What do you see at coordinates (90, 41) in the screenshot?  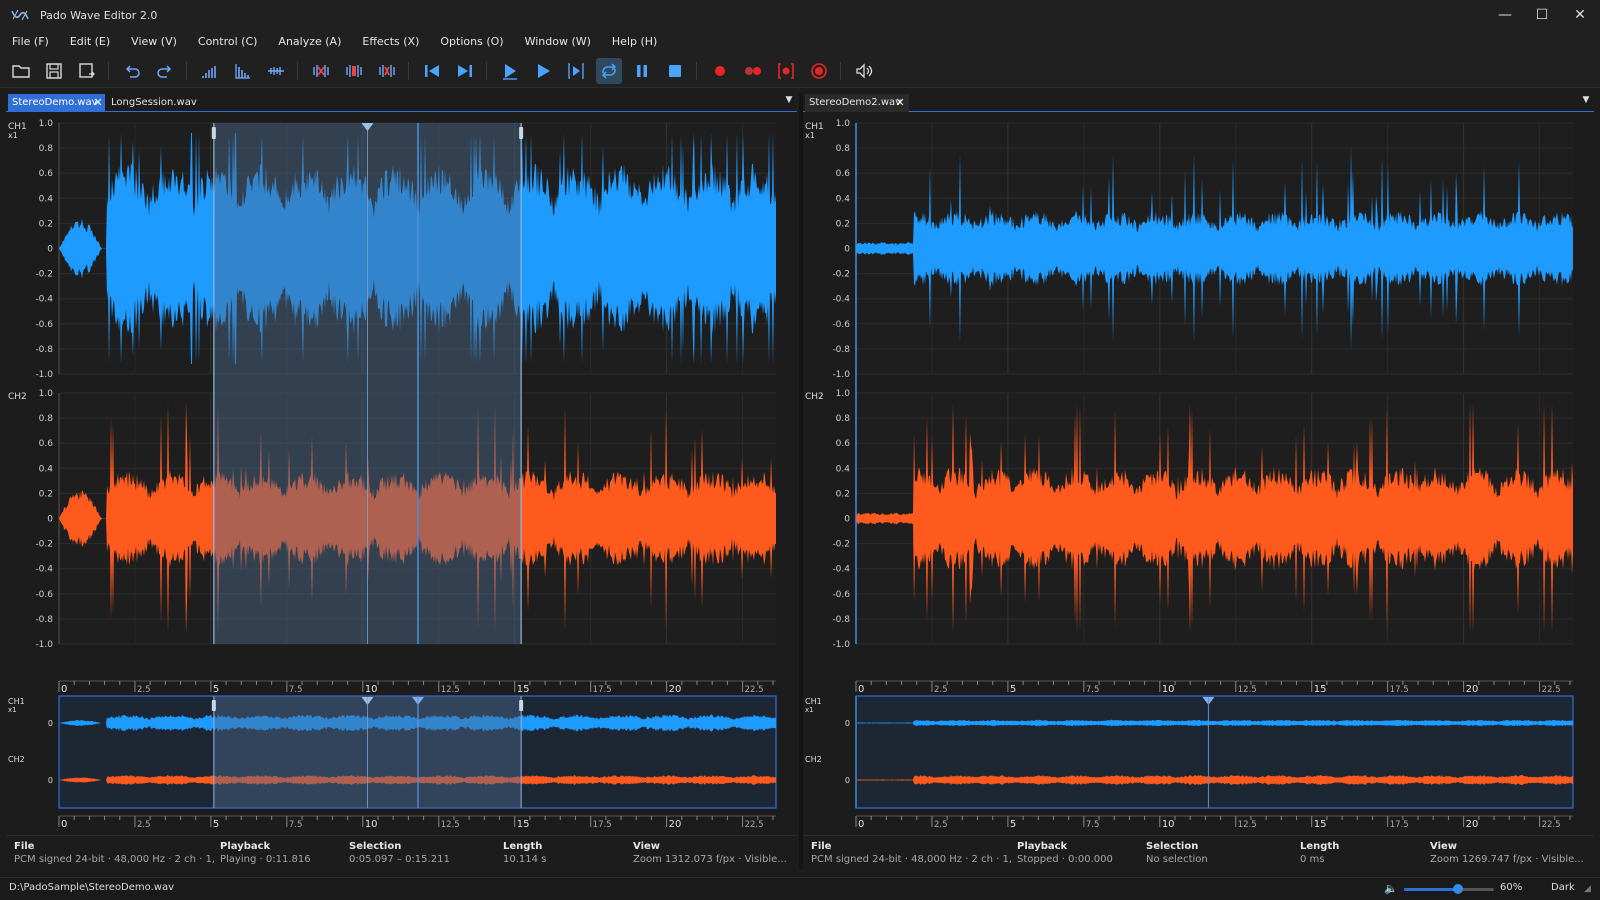 I see `menu-edit: Edit (E)` at bounding box center [90, 41].